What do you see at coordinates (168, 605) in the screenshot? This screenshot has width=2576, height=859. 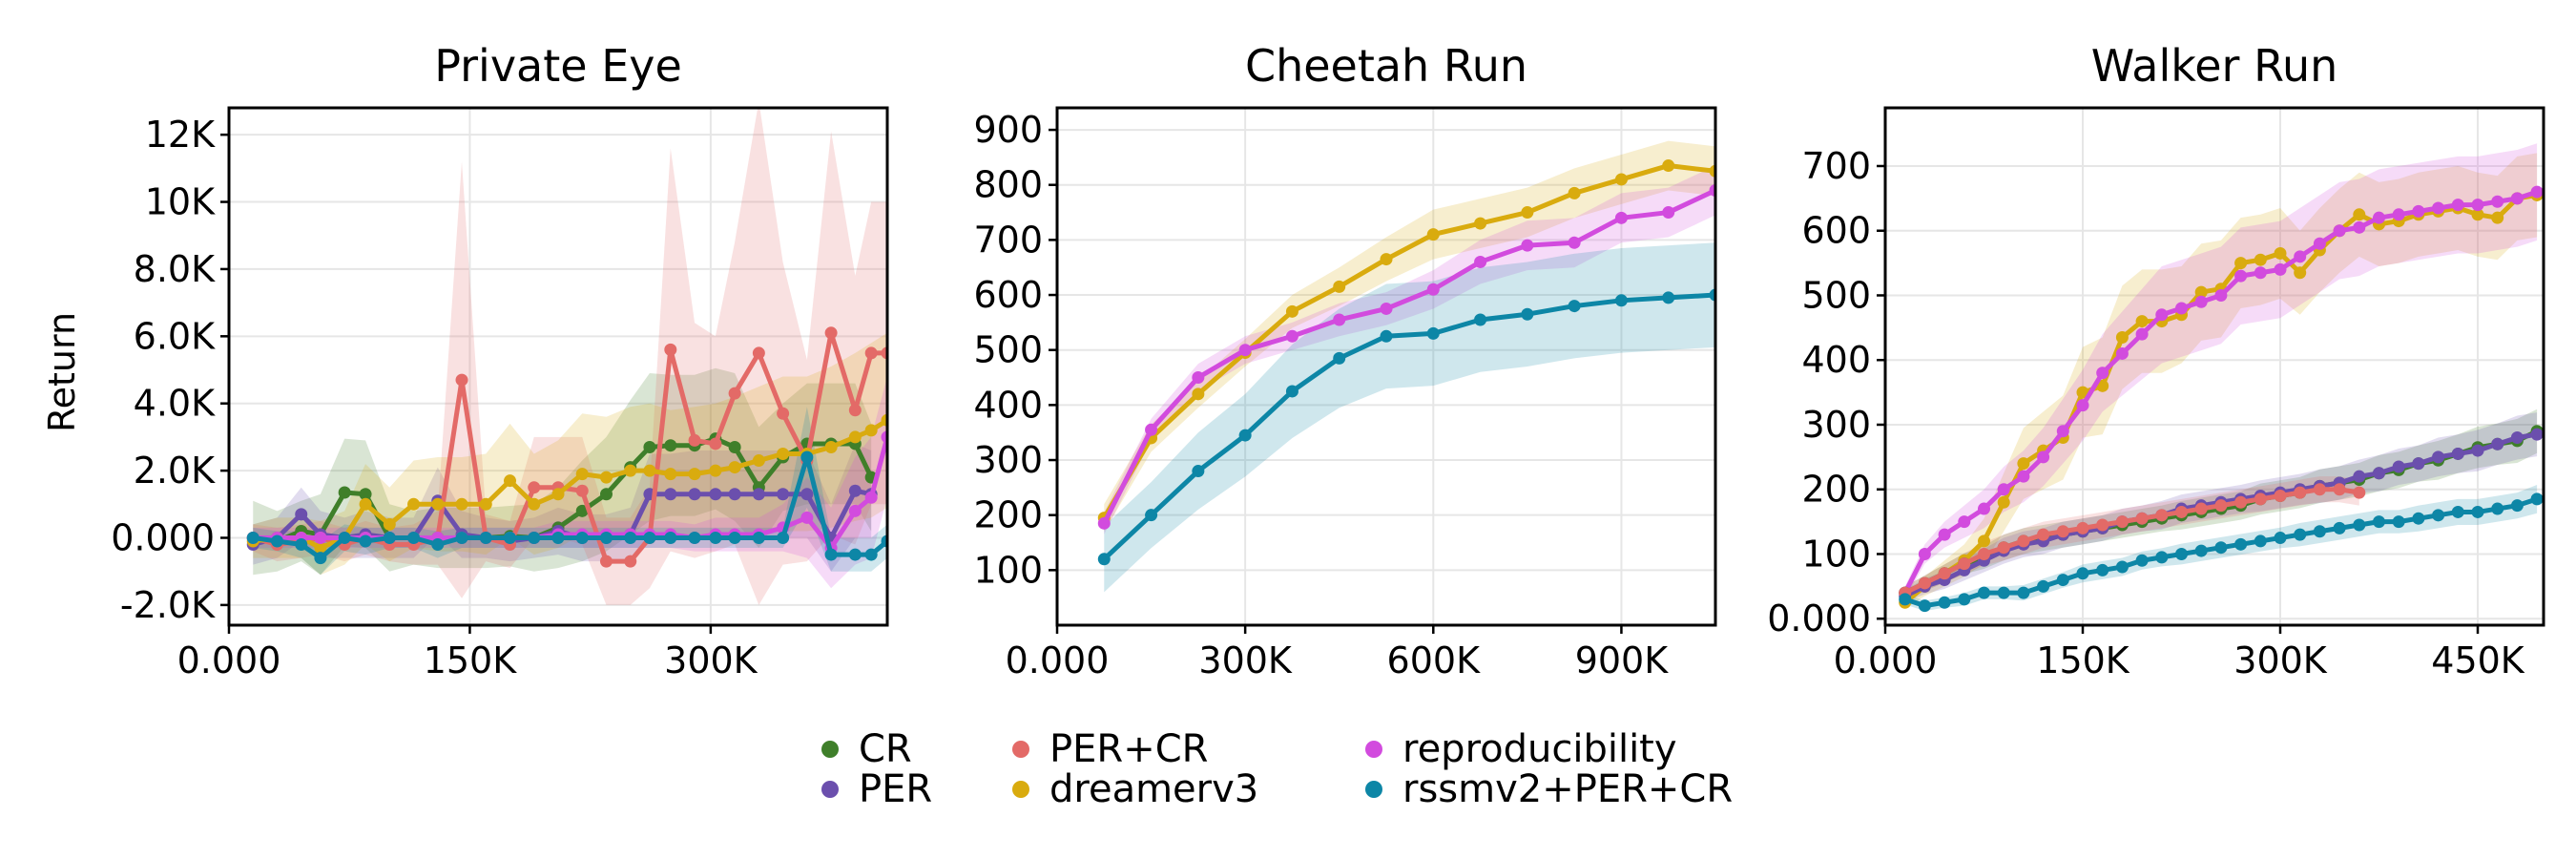 I see `y-tick-label: -2.0K` at bounding box center [168, 605].